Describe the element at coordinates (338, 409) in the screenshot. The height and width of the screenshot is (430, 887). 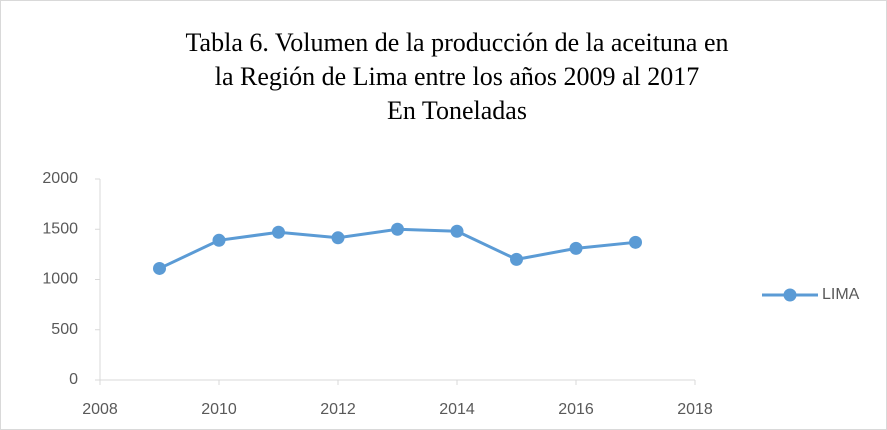
I see `x-tick-label: 2012` at that location.